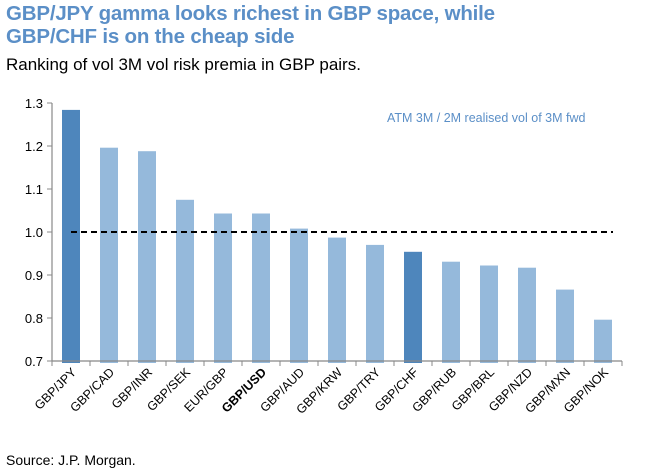 This screenshot has width=646, height=476. I want to click on bar-gbp-cad, so click(109, 255).